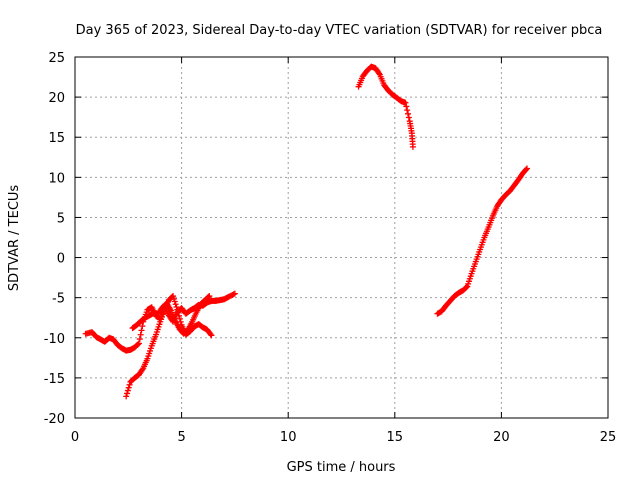  What do you see at coordinates (61, 259) in the screenshot?
I see `y-tick-label: 0` at bounding box center [61, 259].